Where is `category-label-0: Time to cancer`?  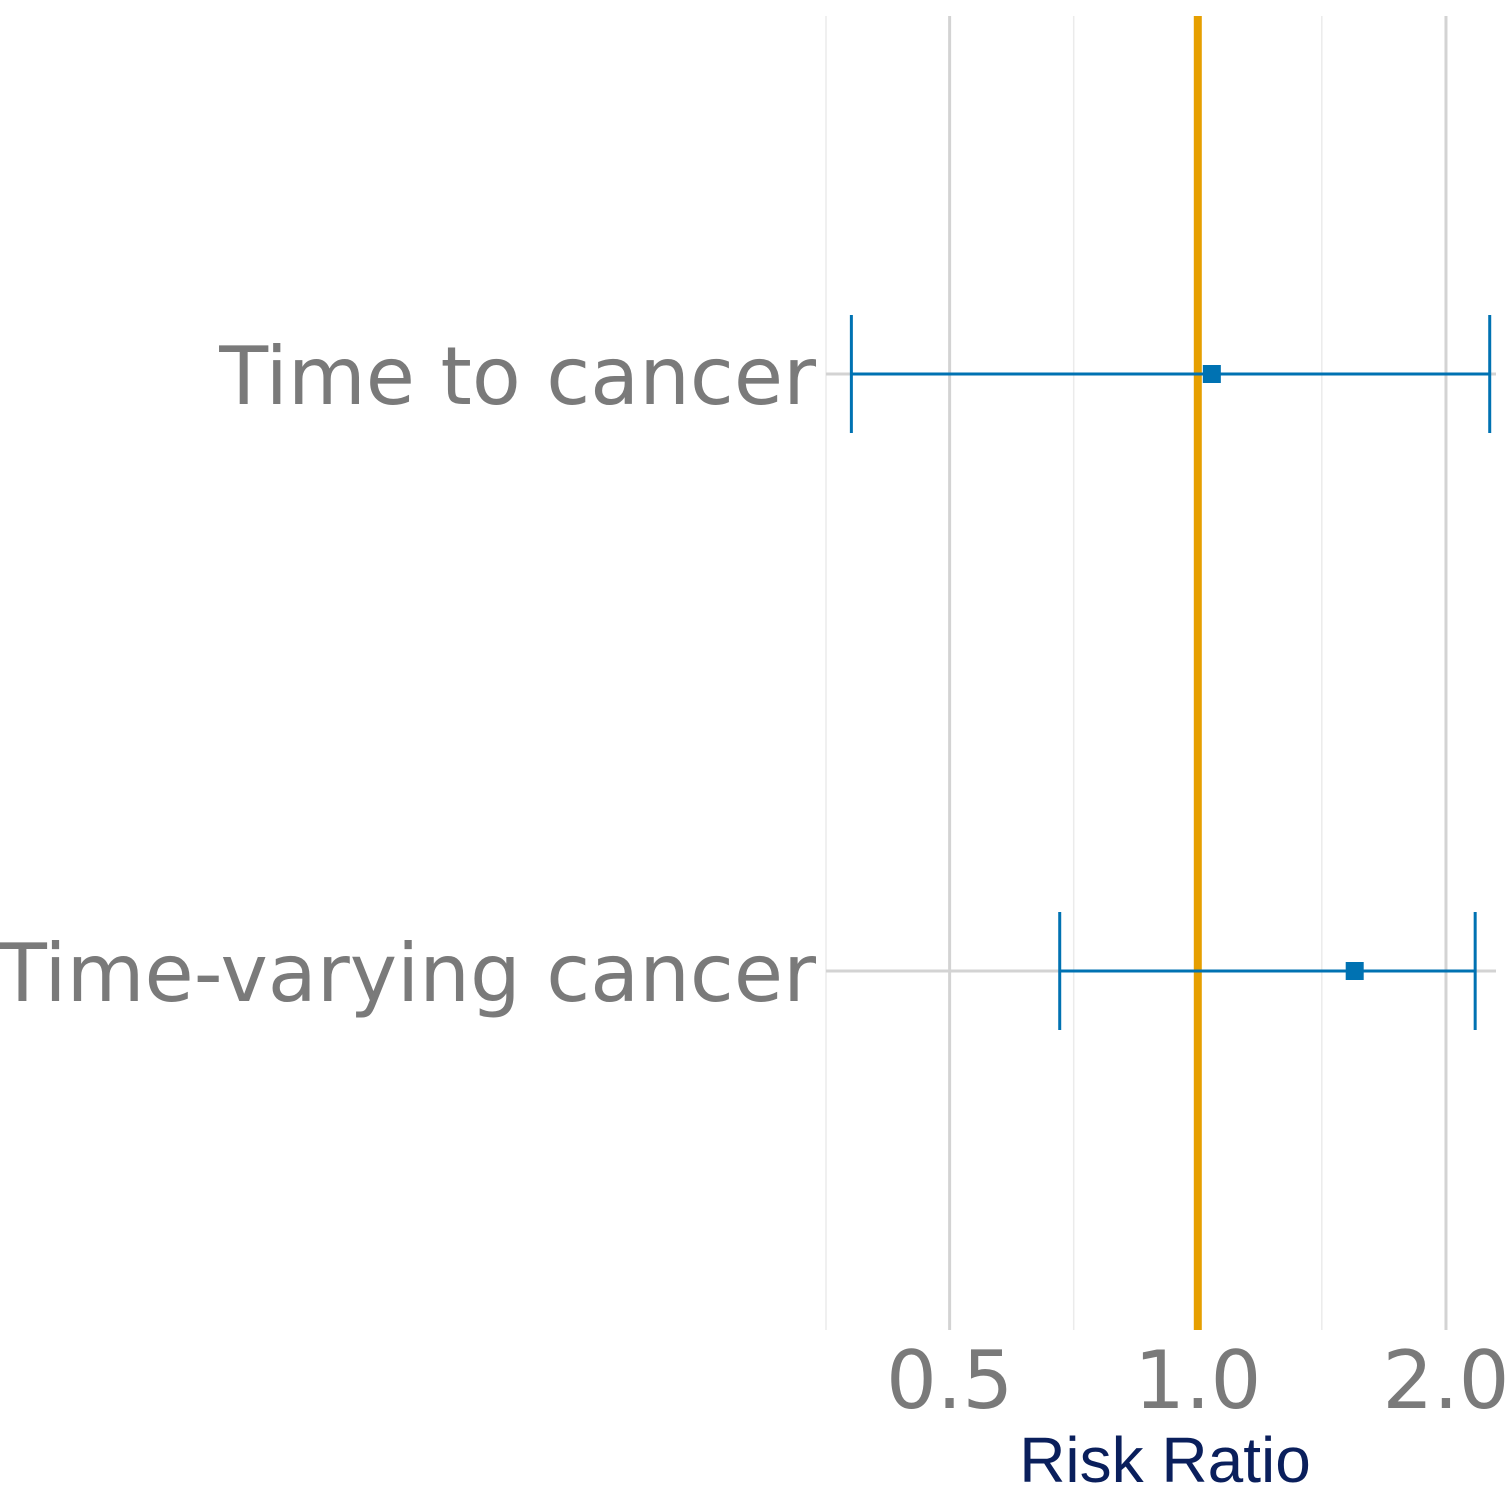
category-label-0: Time to cancer is located at coordinates (517, 376).